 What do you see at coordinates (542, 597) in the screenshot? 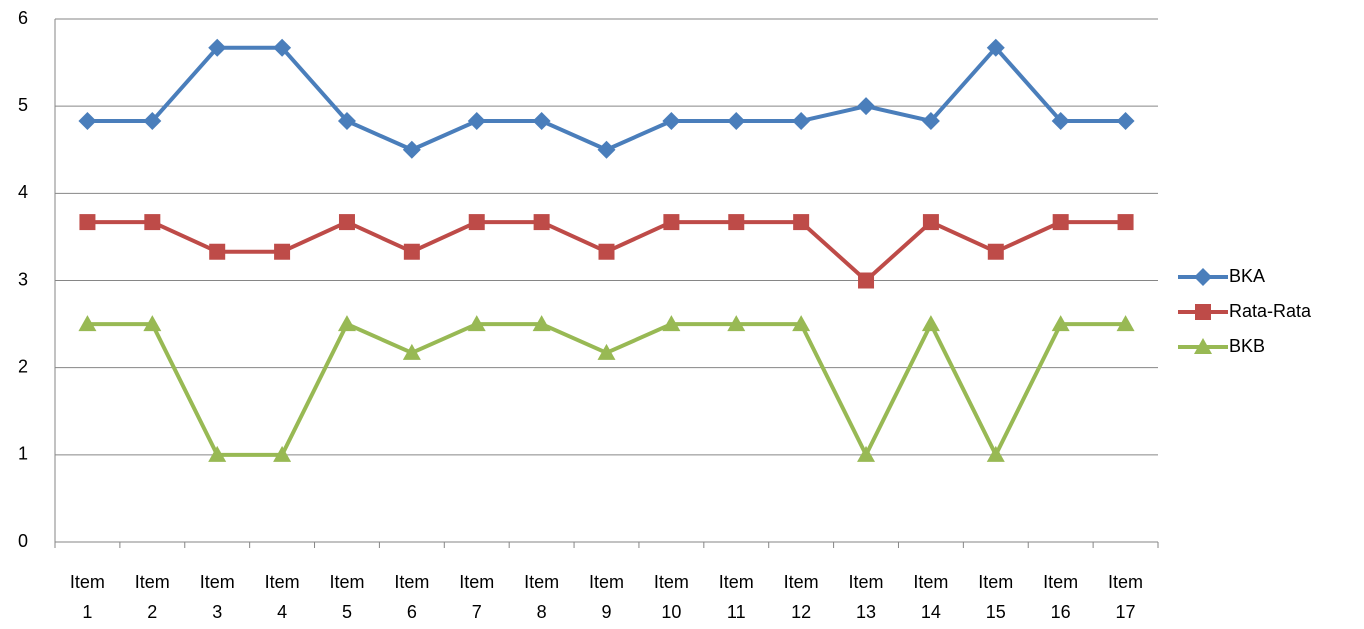
I see `x-tick-label: Item 8` at bounding box center [542, 597].